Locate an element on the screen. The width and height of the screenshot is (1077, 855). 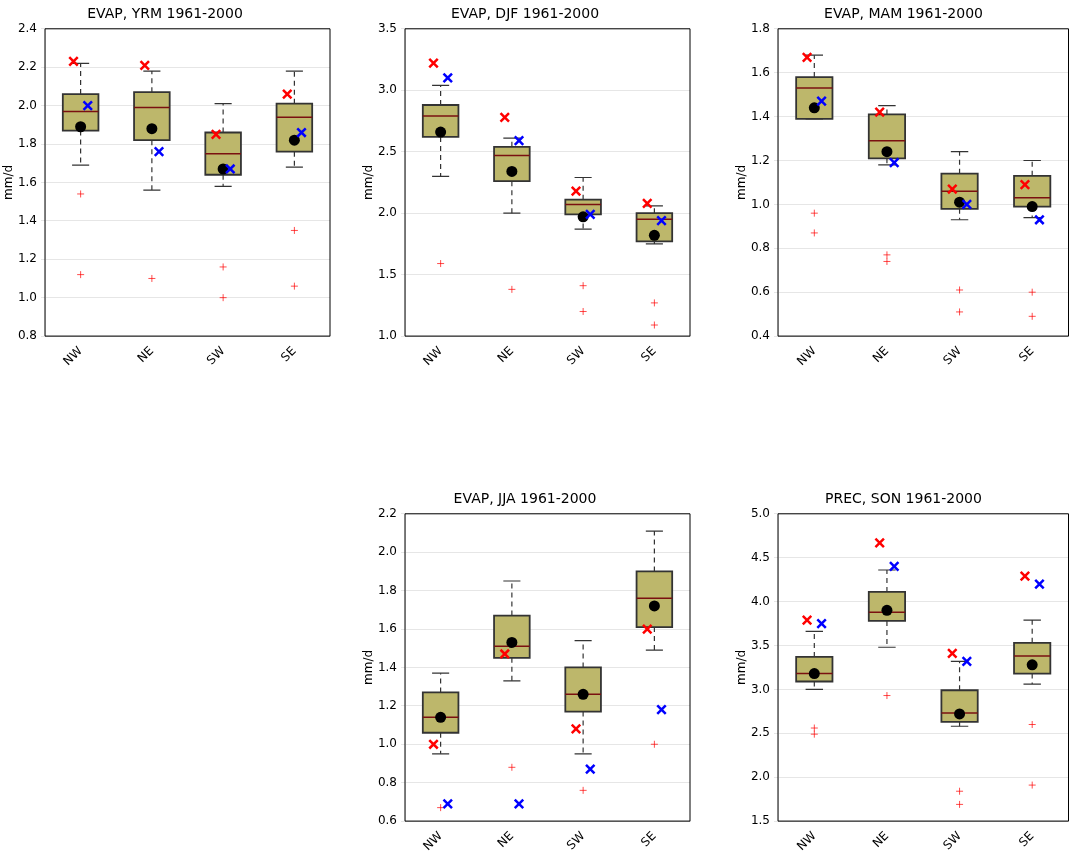
chart-title: EVAP, MAM 1961-2000 is located at coordinates (903, 13).